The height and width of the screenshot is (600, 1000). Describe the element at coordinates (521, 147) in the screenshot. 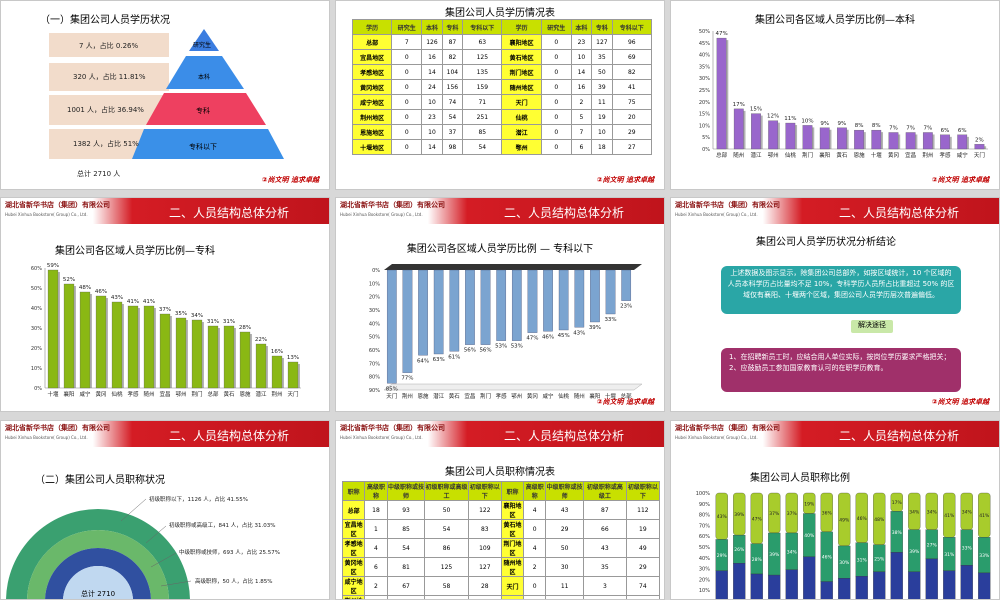

I see `table-cell: 鄂州` at that location.